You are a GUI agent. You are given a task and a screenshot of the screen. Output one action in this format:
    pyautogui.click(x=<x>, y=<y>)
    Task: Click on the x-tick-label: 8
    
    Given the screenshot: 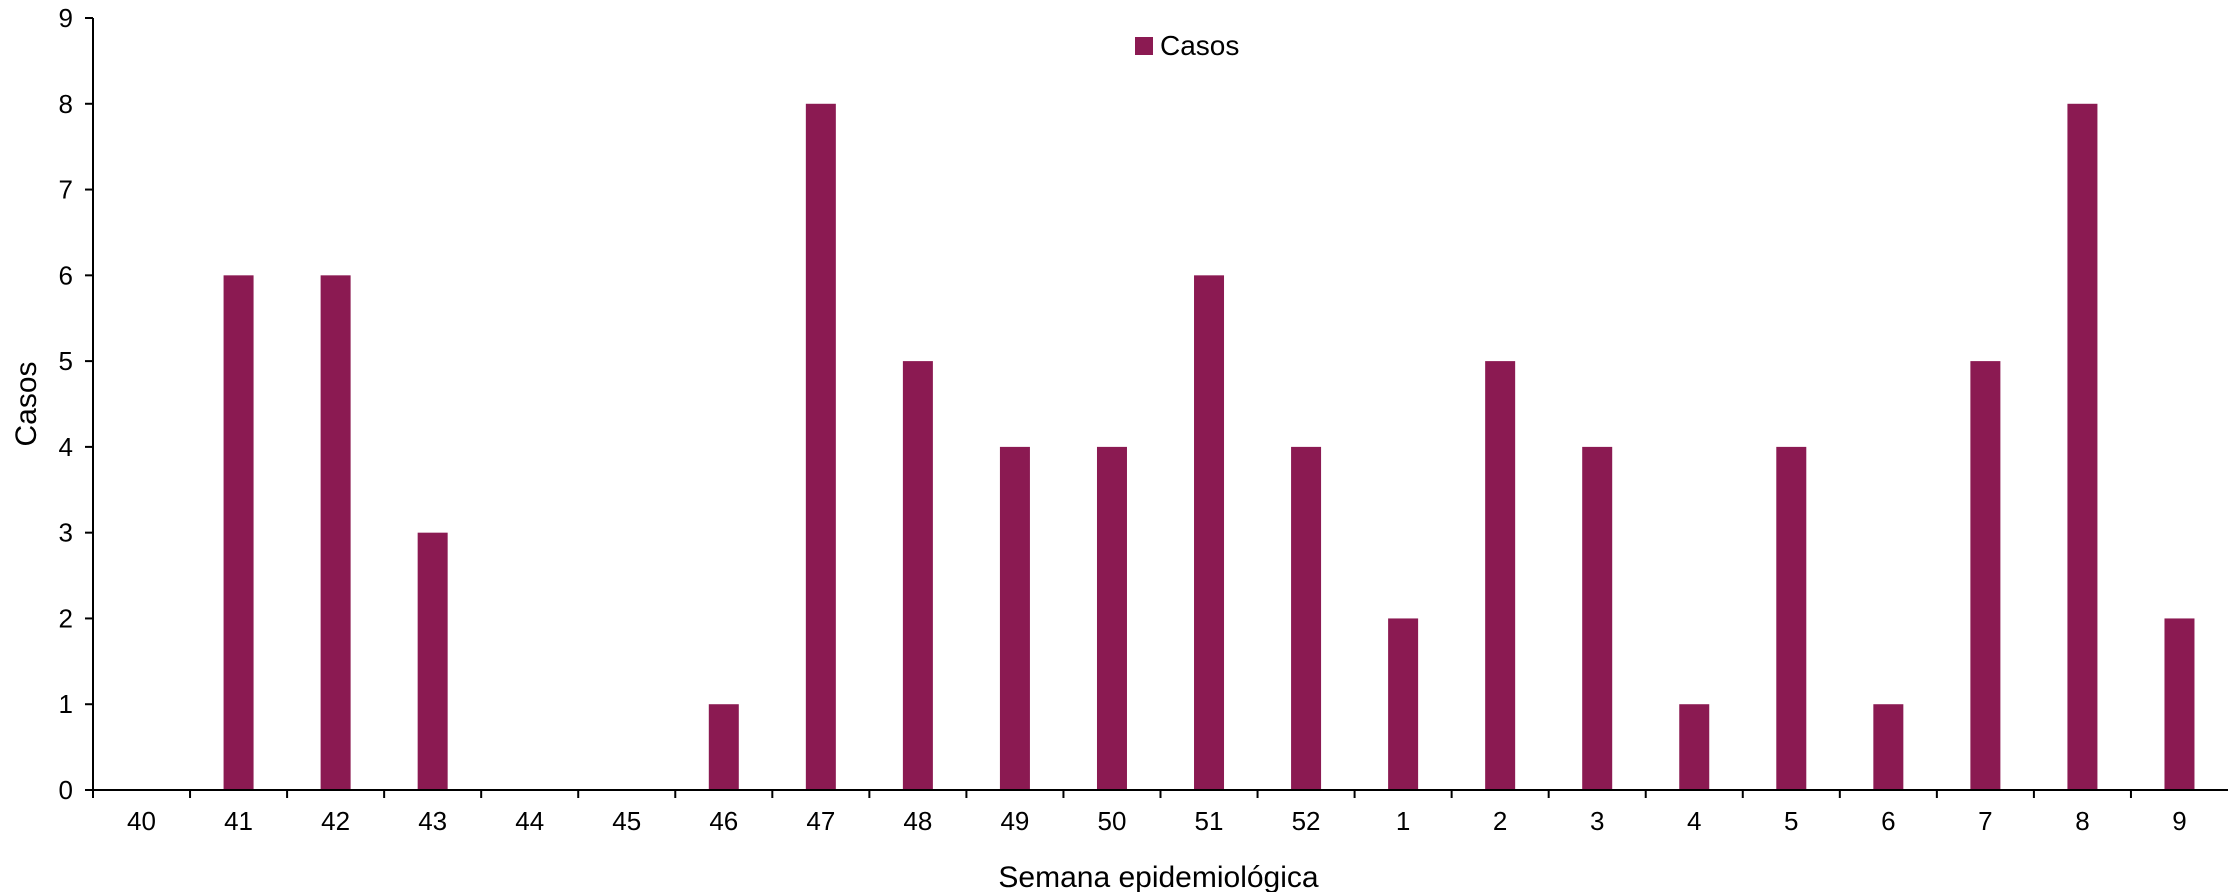 What is the action you would take?
    pyautogui.click(x=2082, y=821)
    